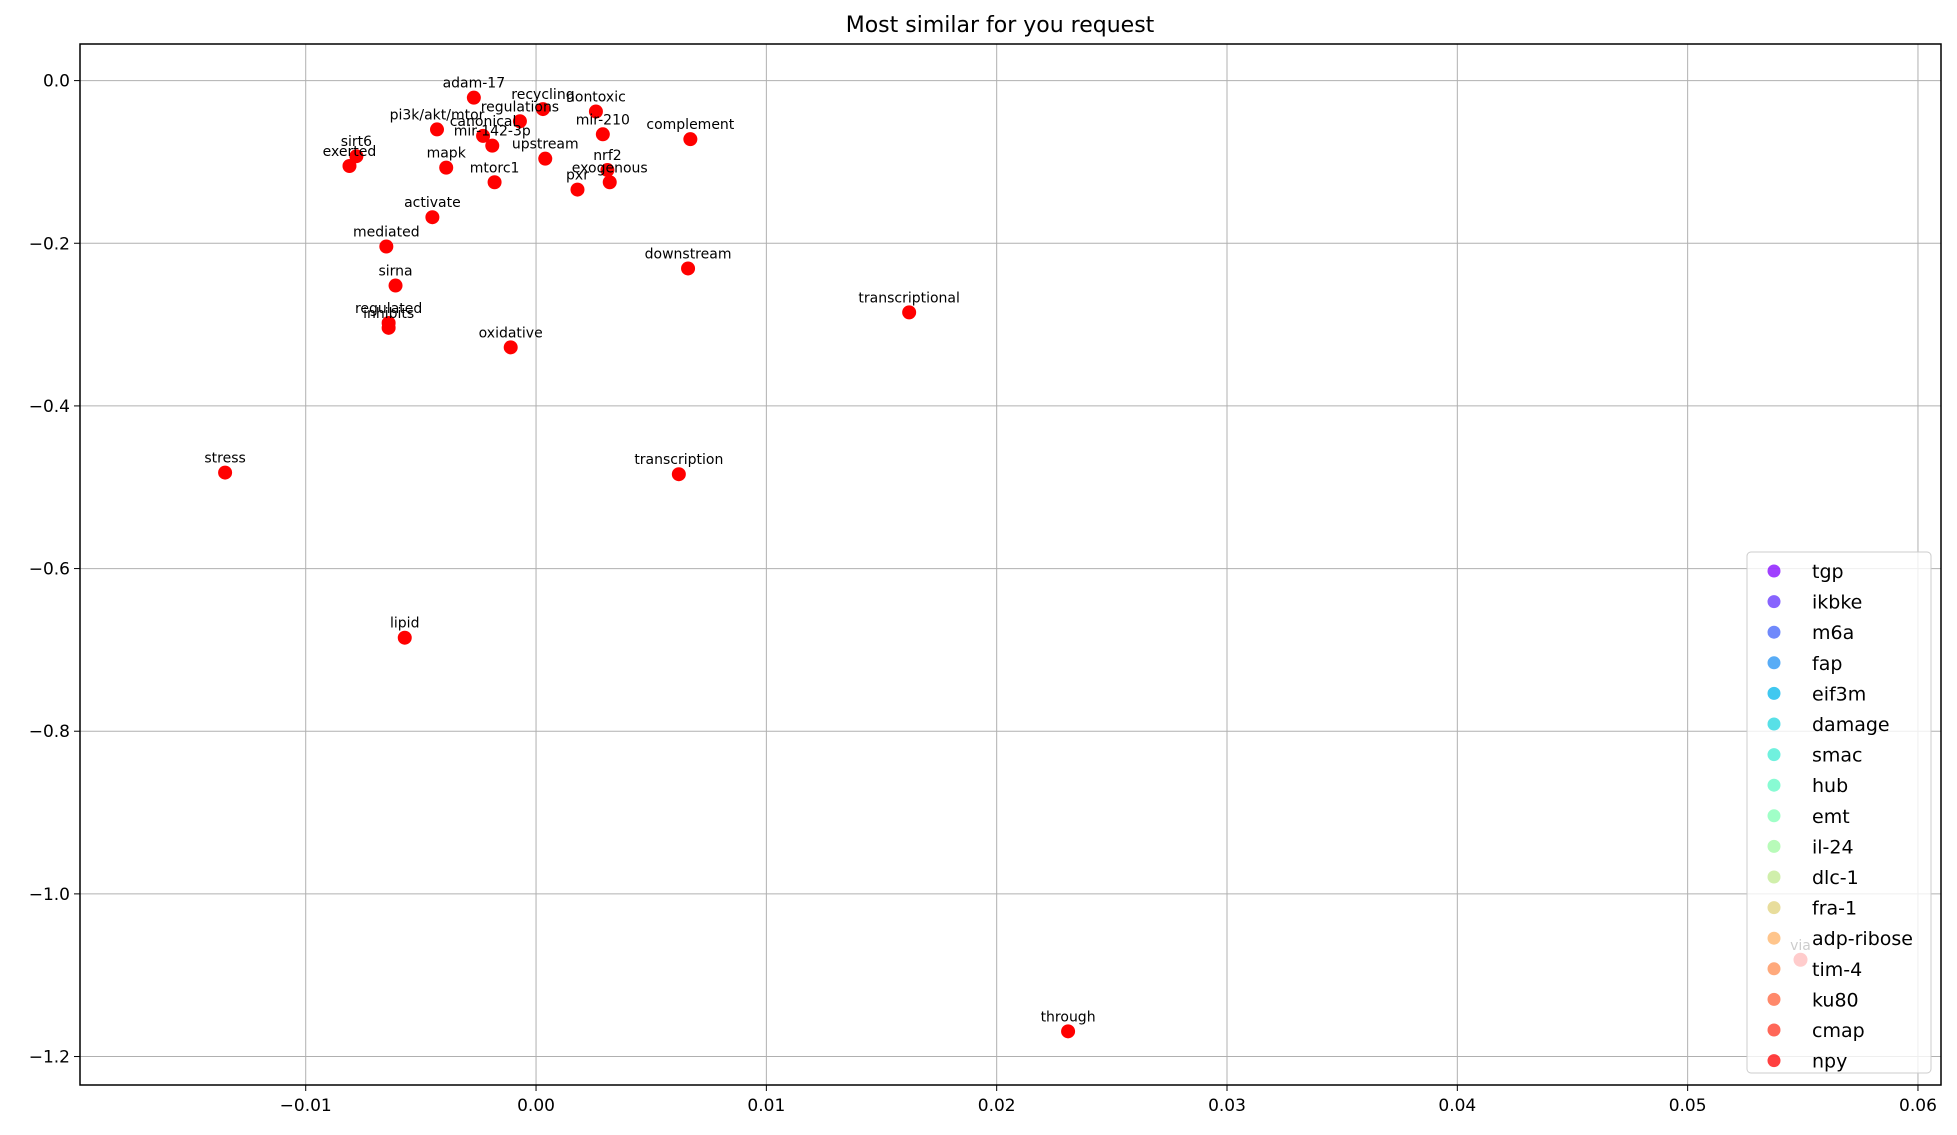 Image resolution: width=1957 pixels, height=1135 pixels. Describe the element at coordinates (542, 95) in the screenshot. I see `data-point-label: recycling` at that location.